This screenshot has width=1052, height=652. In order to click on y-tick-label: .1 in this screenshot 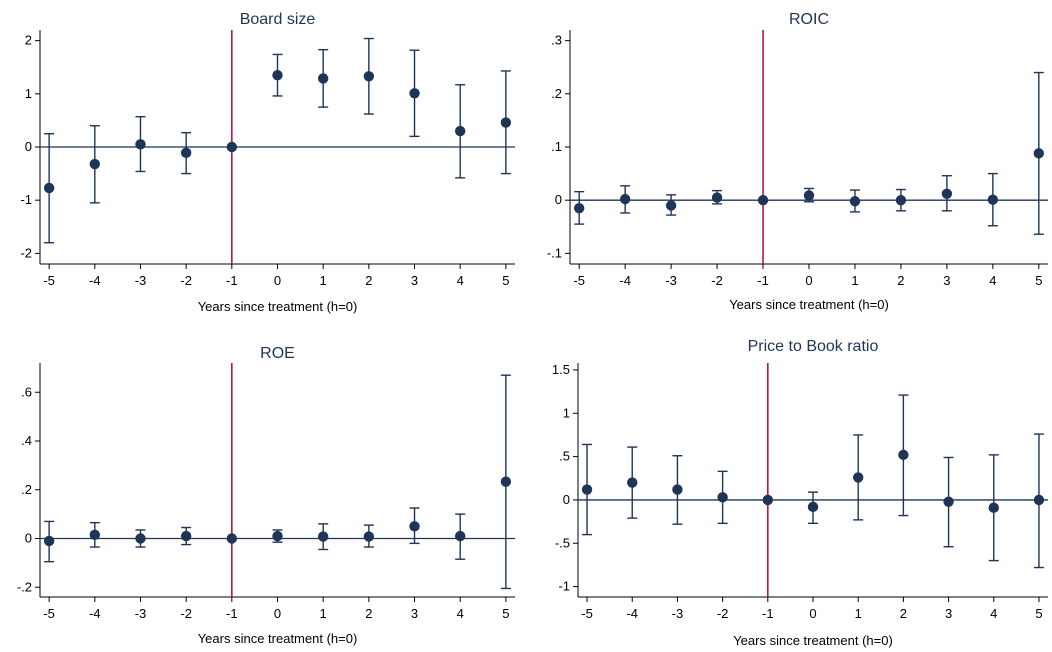, I will do `click(556, 146)`.